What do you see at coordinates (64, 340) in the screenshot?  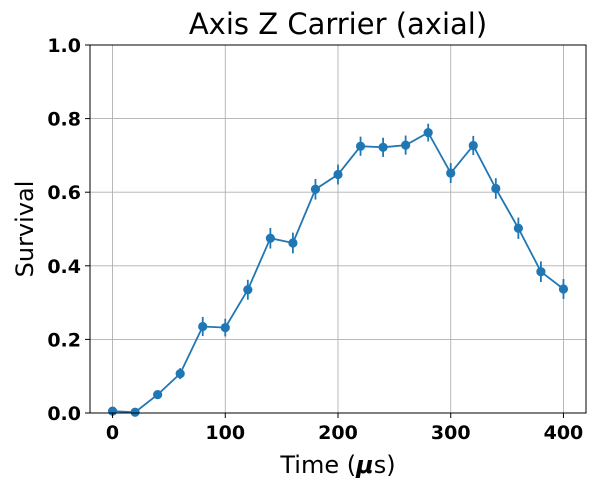 I see `y-tick-label: 0.2` at bounding box center [64, 340].